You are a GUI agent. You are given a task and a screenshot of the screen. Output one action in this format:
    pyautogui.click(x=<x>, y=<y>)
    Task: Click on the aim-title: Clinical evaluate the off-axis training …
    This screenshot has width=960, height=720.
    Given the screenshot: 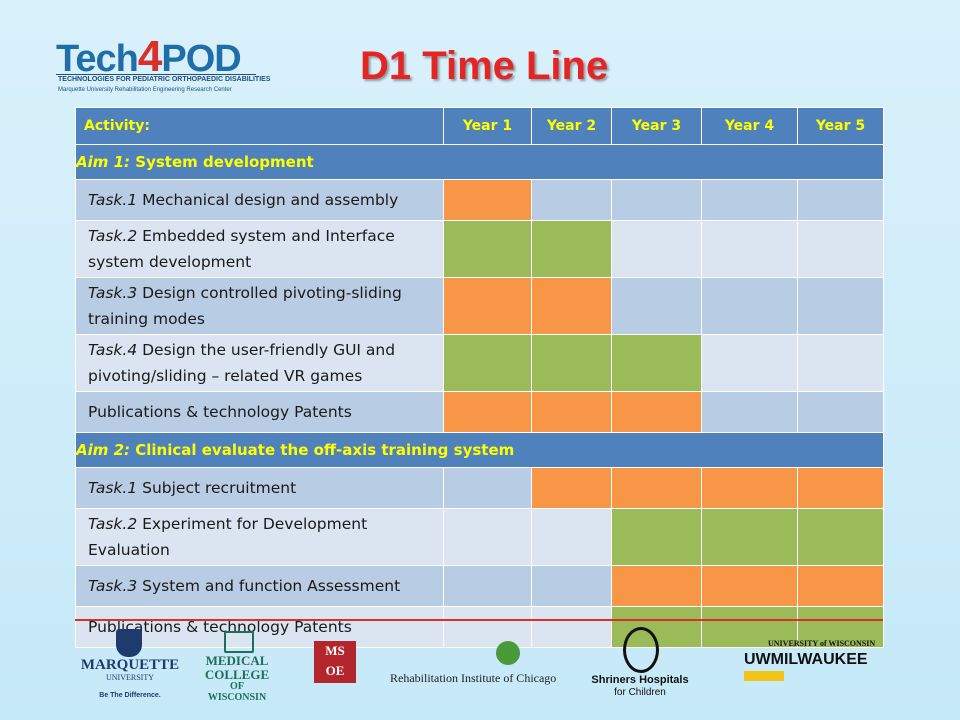 What is the action you would take?
    pyautogui.click(x=322, y=450)
    